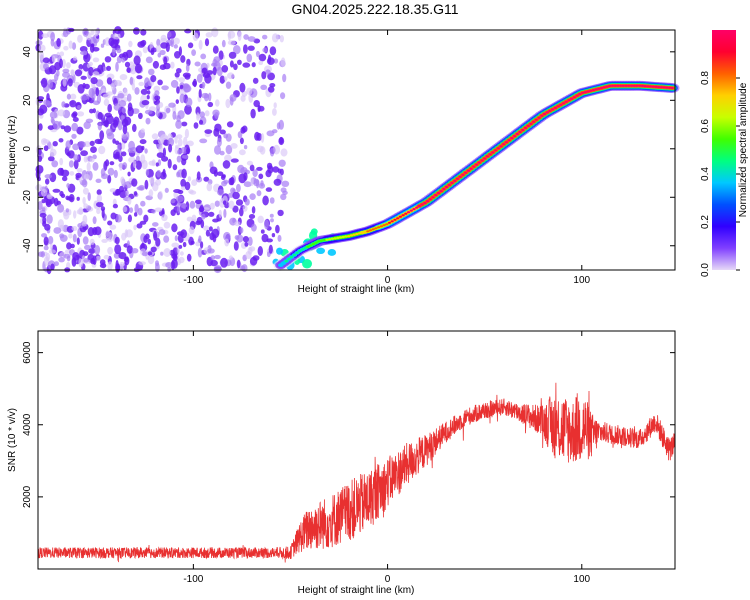 The width and height of the screenshot is (750, 600). Describe the element at coordinates (12, 440) in the screenshot. I see `snr-y-axis-label: SNR (10 * v/v)` at that location.